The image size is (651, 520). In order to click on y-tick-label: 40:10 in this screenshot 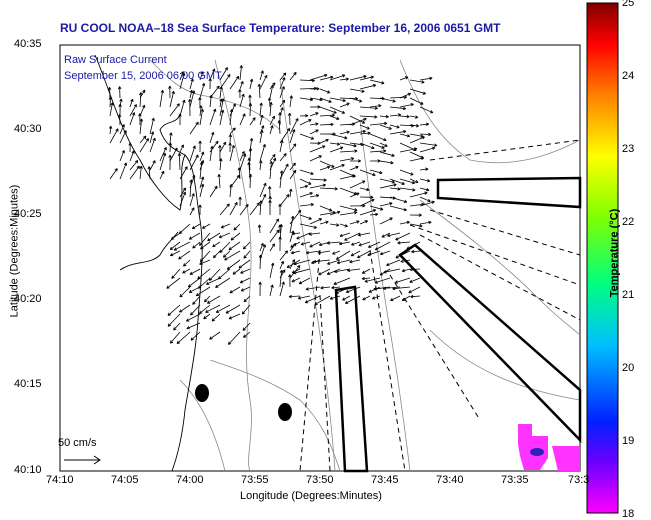, I will do `click(28, 470)`.